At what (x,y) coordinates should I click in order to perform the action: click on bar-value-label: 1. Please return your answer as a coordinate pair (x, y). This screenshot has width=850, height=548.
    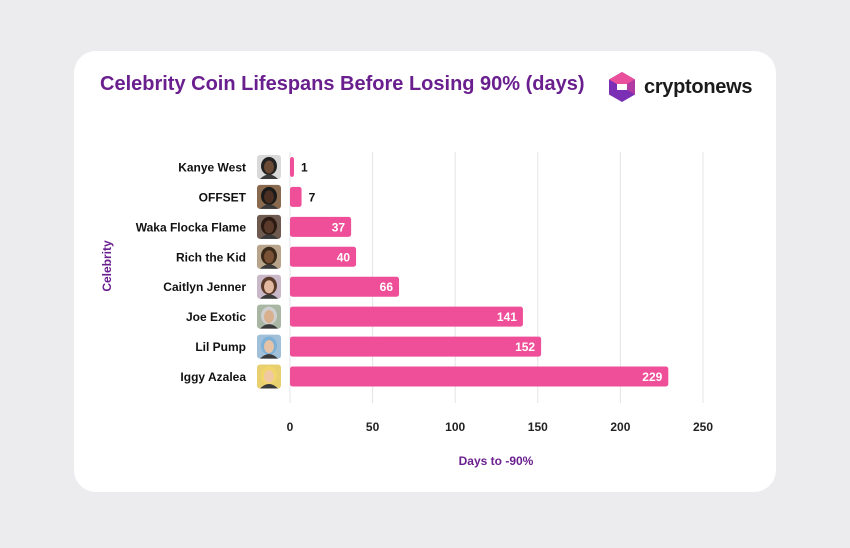
    Looking at the image, I should click on (304, 168).